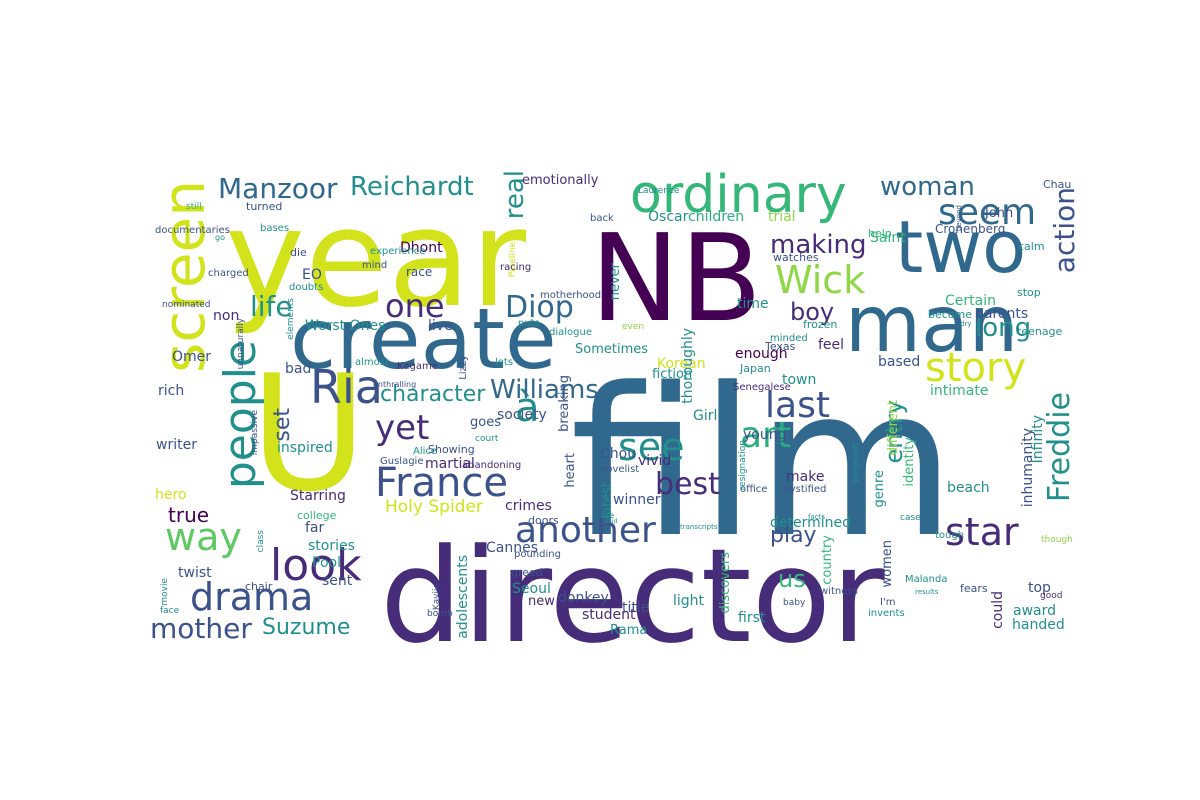  I want to click on word-said: said, so click(611, 521).